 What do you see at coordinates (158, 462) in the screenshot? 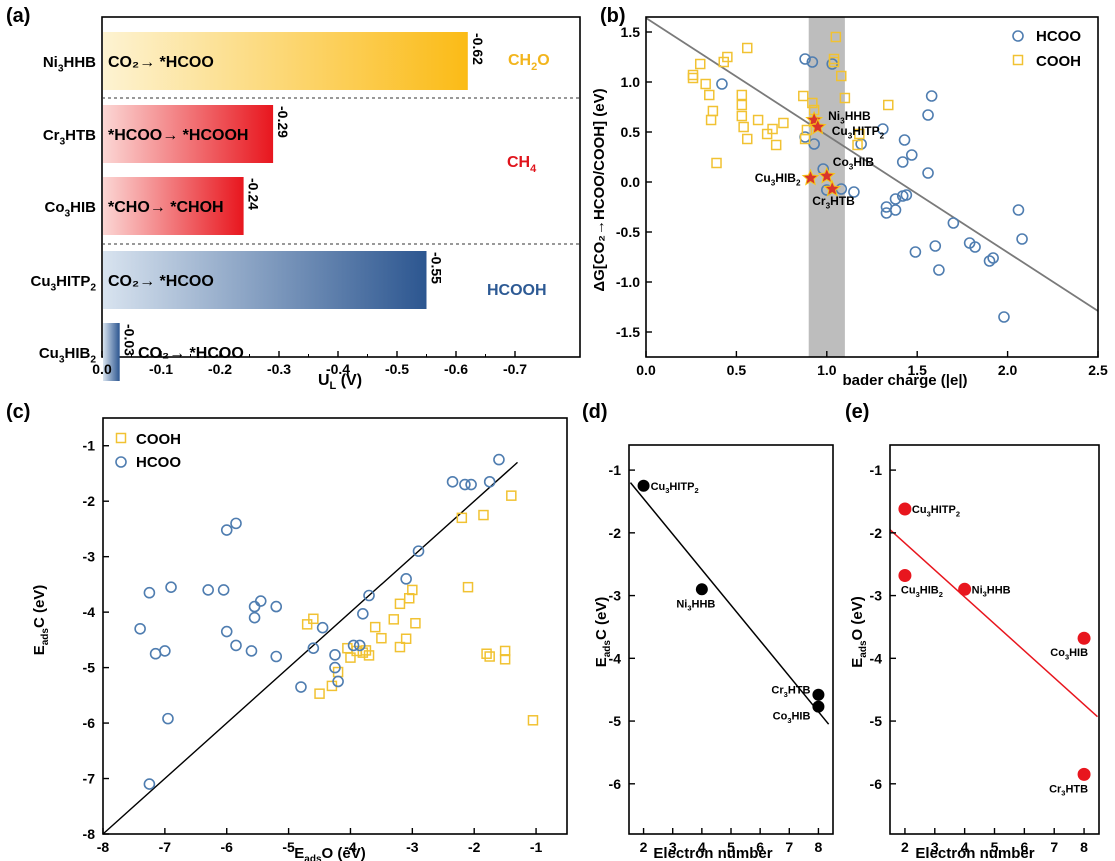
I see `legend-label: HCOO` at bounding box center [158, 462].